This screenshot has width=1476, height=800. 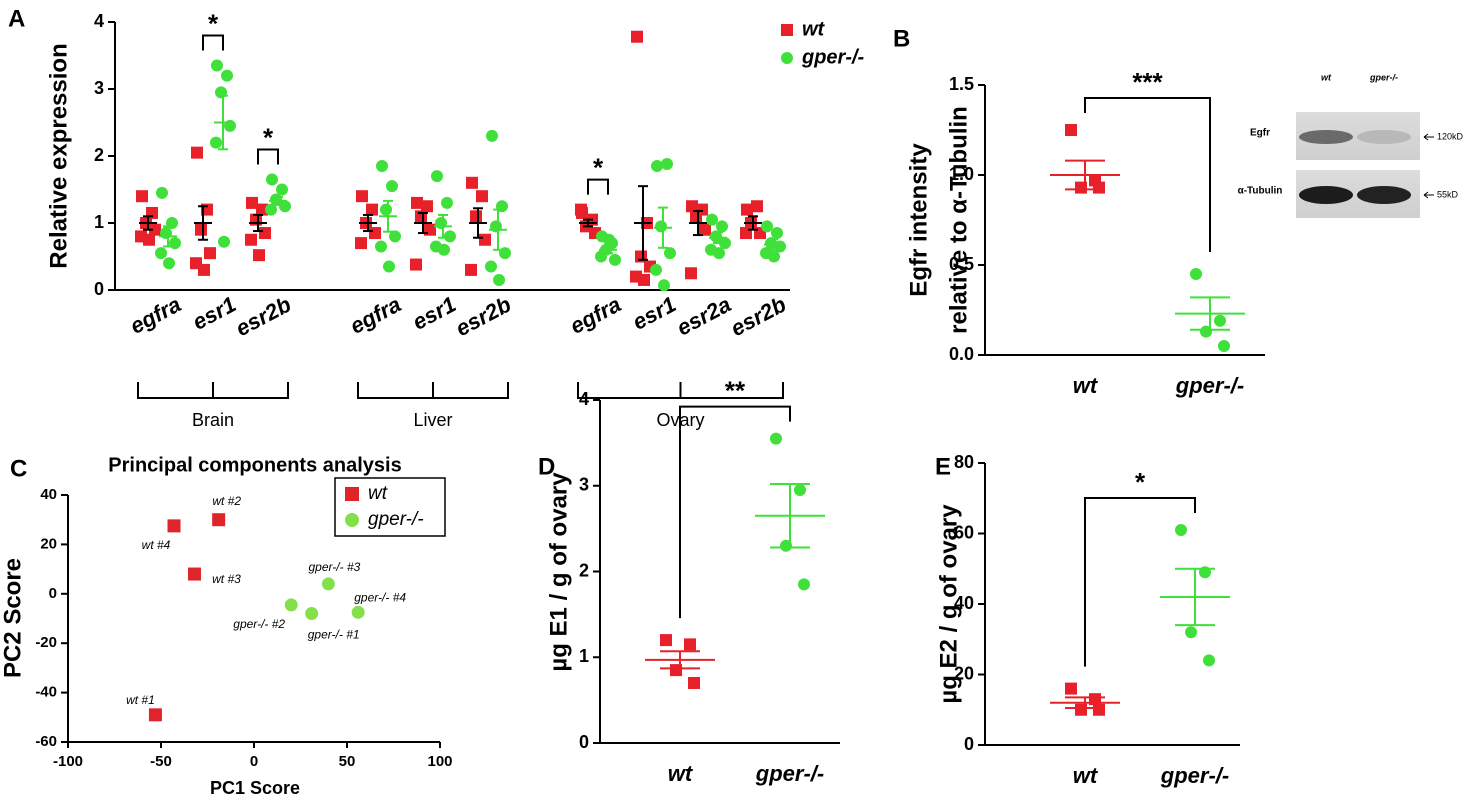 I want to click on y-axis-label: Egfr intensity, so click(x=918, y=220).